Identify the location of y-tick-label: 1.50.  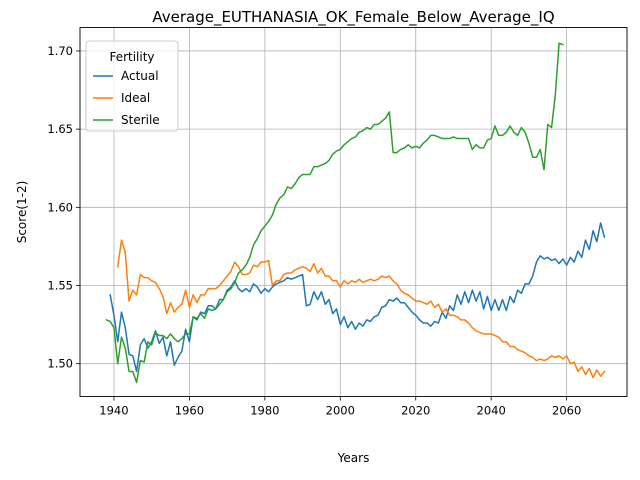
(60, 364).